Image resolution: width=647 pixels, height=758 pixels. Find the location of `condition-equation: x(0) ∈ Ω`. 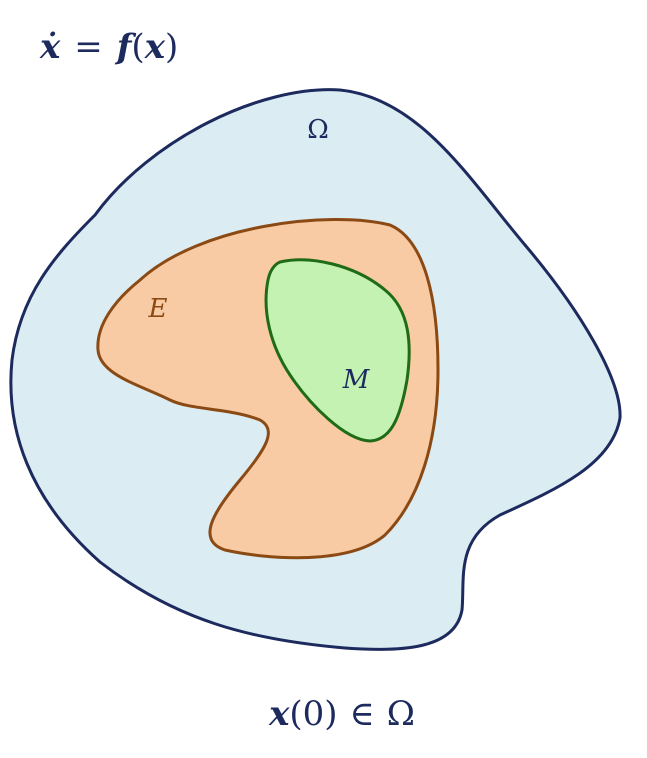

condition-equation: x(0) ∈ Ω is located at coordinates (341, 714).